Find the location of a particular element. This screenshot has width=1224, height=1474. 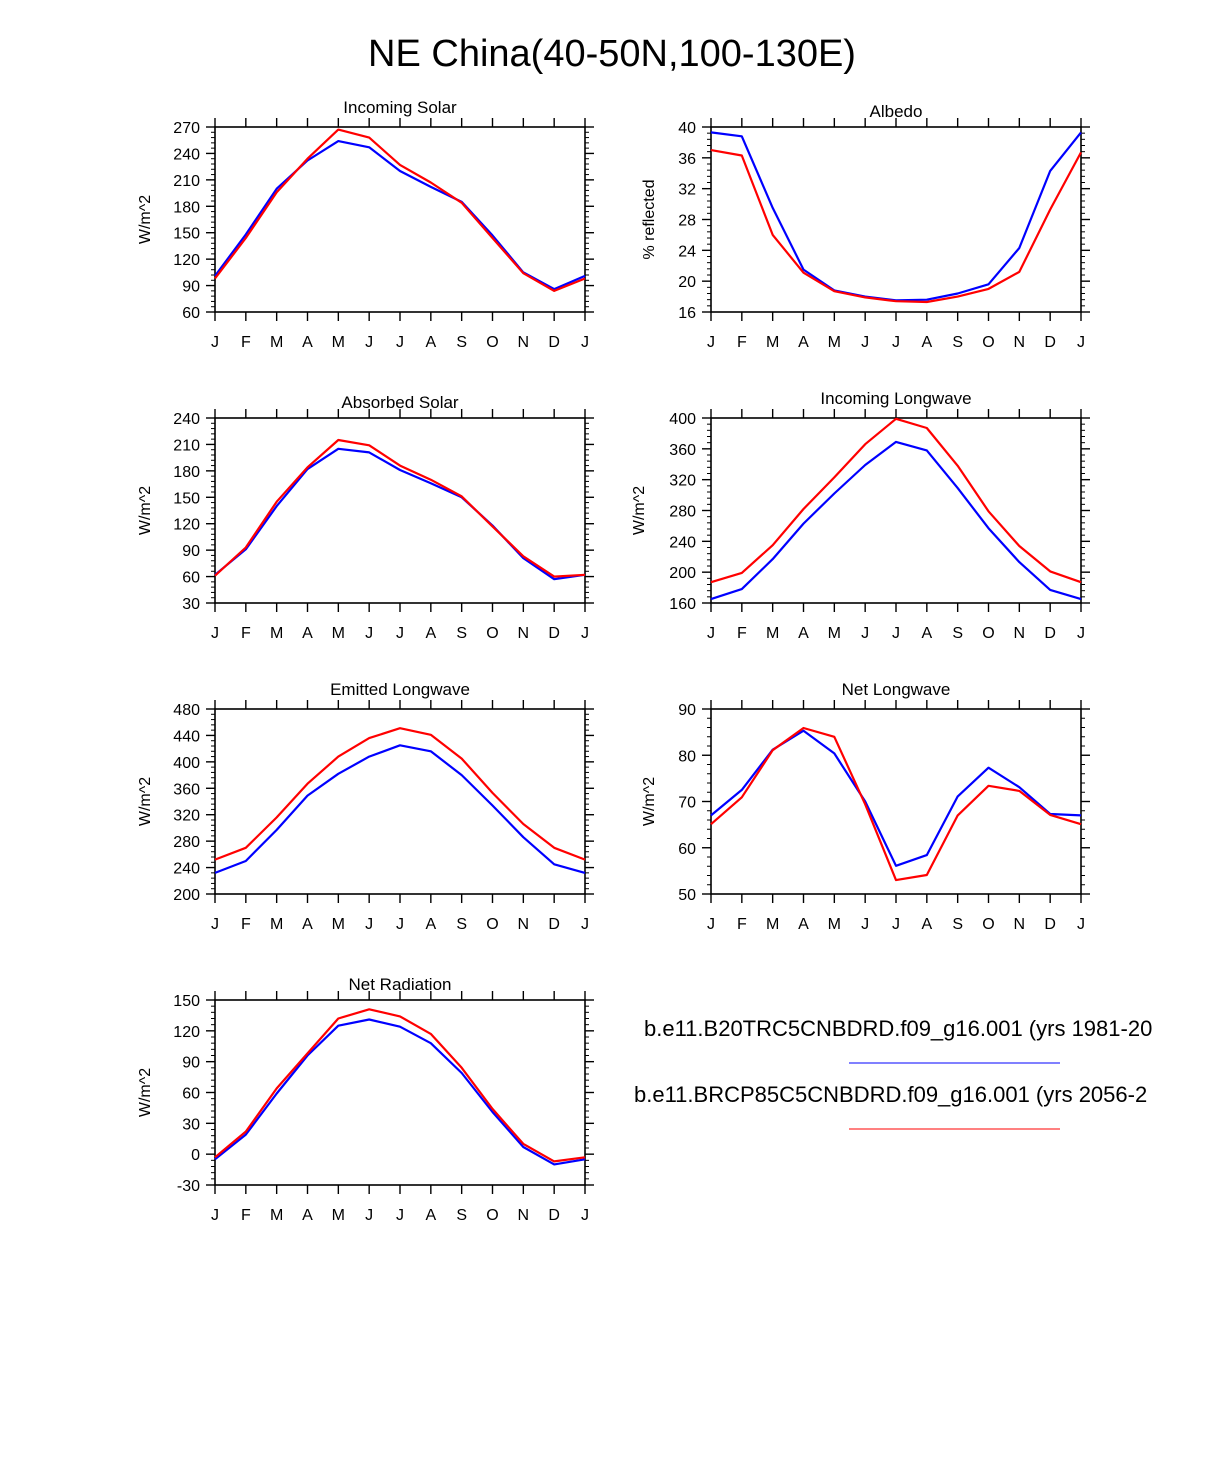

y-tick-label: 20 is located at coordinates (687, 282).